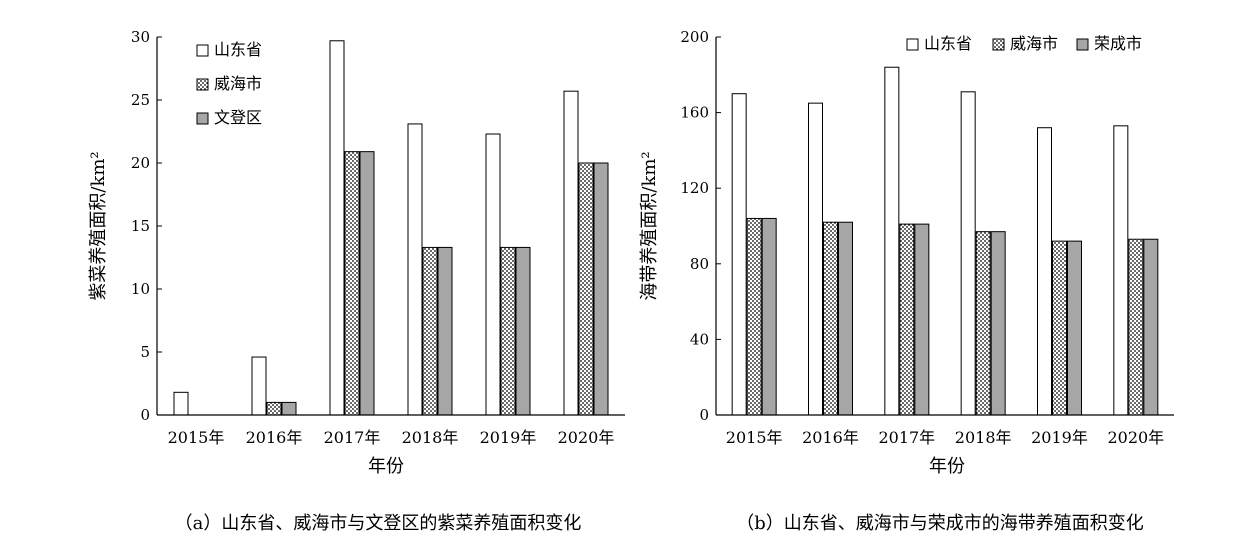  What do you see at coordinates (699, 339) in the screenshot?
I see `chart-b-y-tick-label: 40` at bounding box center [699, 339].